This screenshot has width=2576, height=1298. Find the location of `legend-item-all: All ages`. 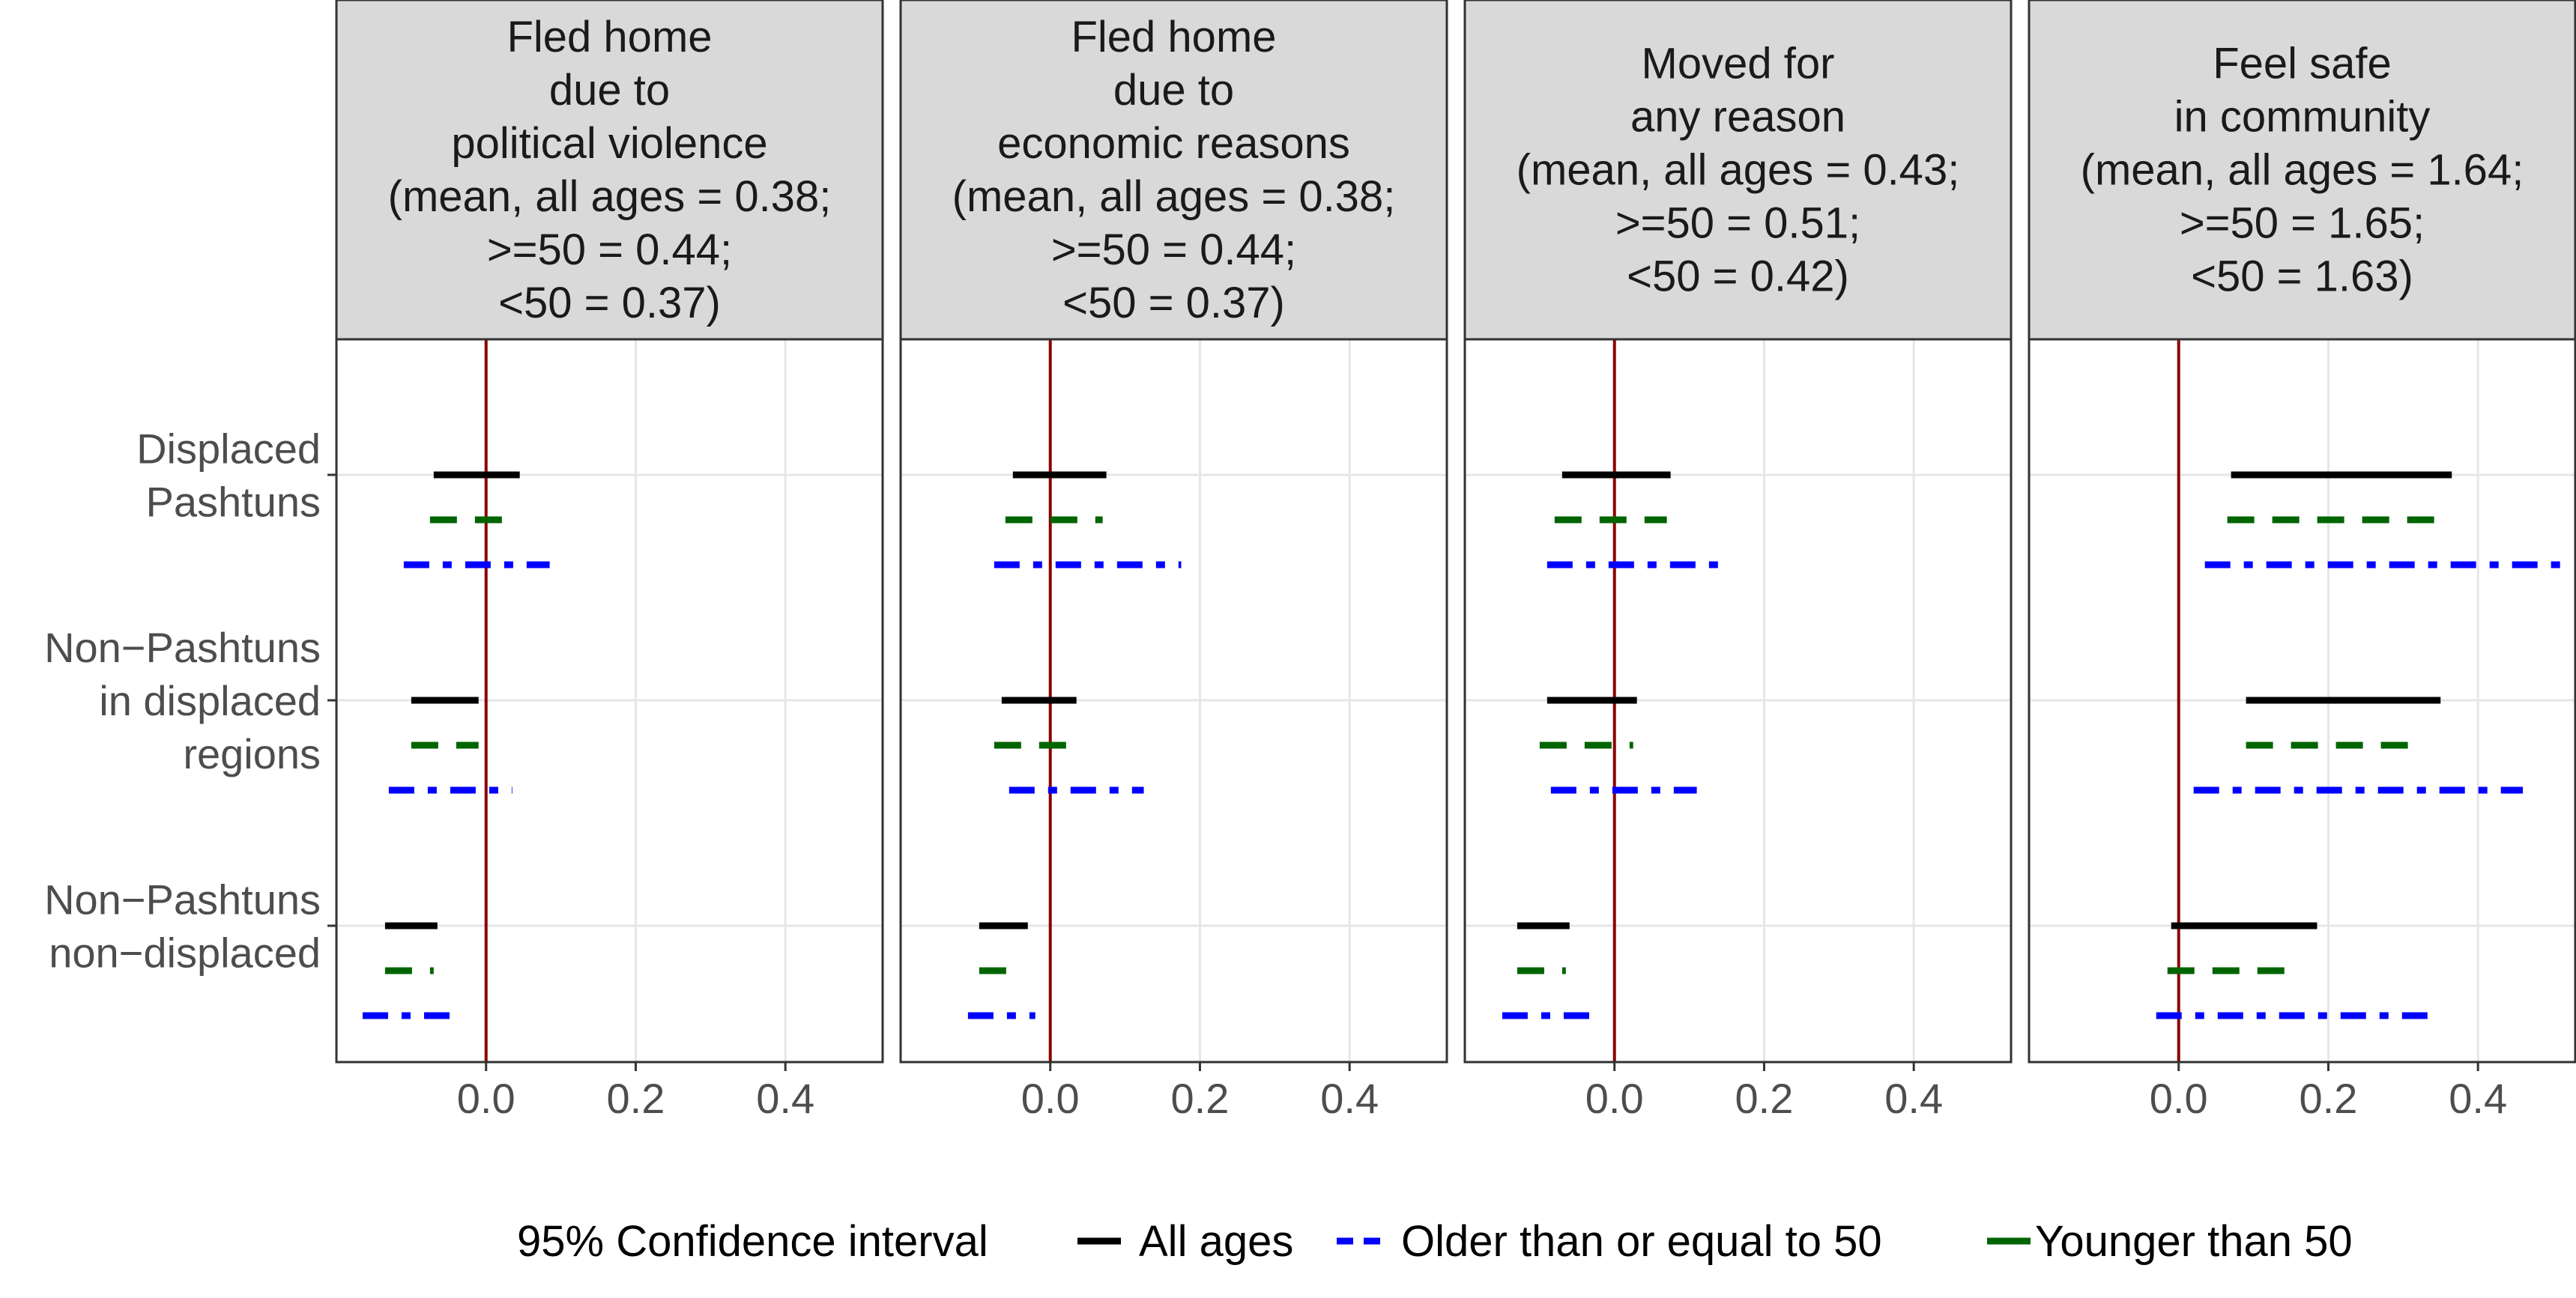

legend-item-all: All ages is located at coordinates (1185, 1241).